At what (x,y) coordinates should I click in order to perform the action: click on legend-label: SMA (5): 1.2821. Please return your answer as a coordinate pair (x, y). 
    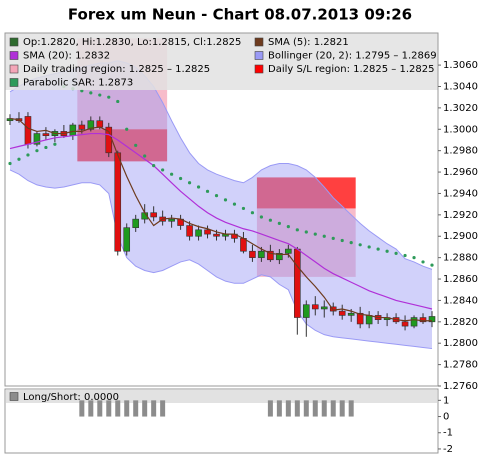
    Looking at the image, I should click on (308, 42).